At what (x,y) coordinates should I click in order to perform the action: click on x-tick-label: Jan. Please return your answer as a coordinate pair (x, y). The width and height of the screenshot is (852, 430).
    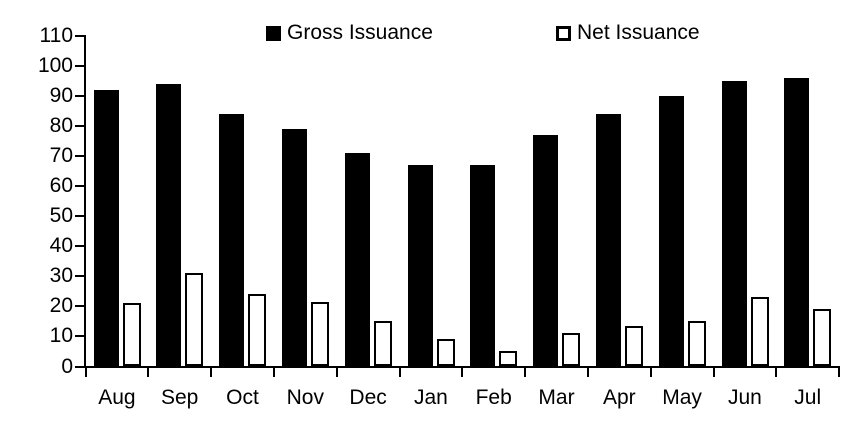
    Looking at the image, I should click on (430, 397).